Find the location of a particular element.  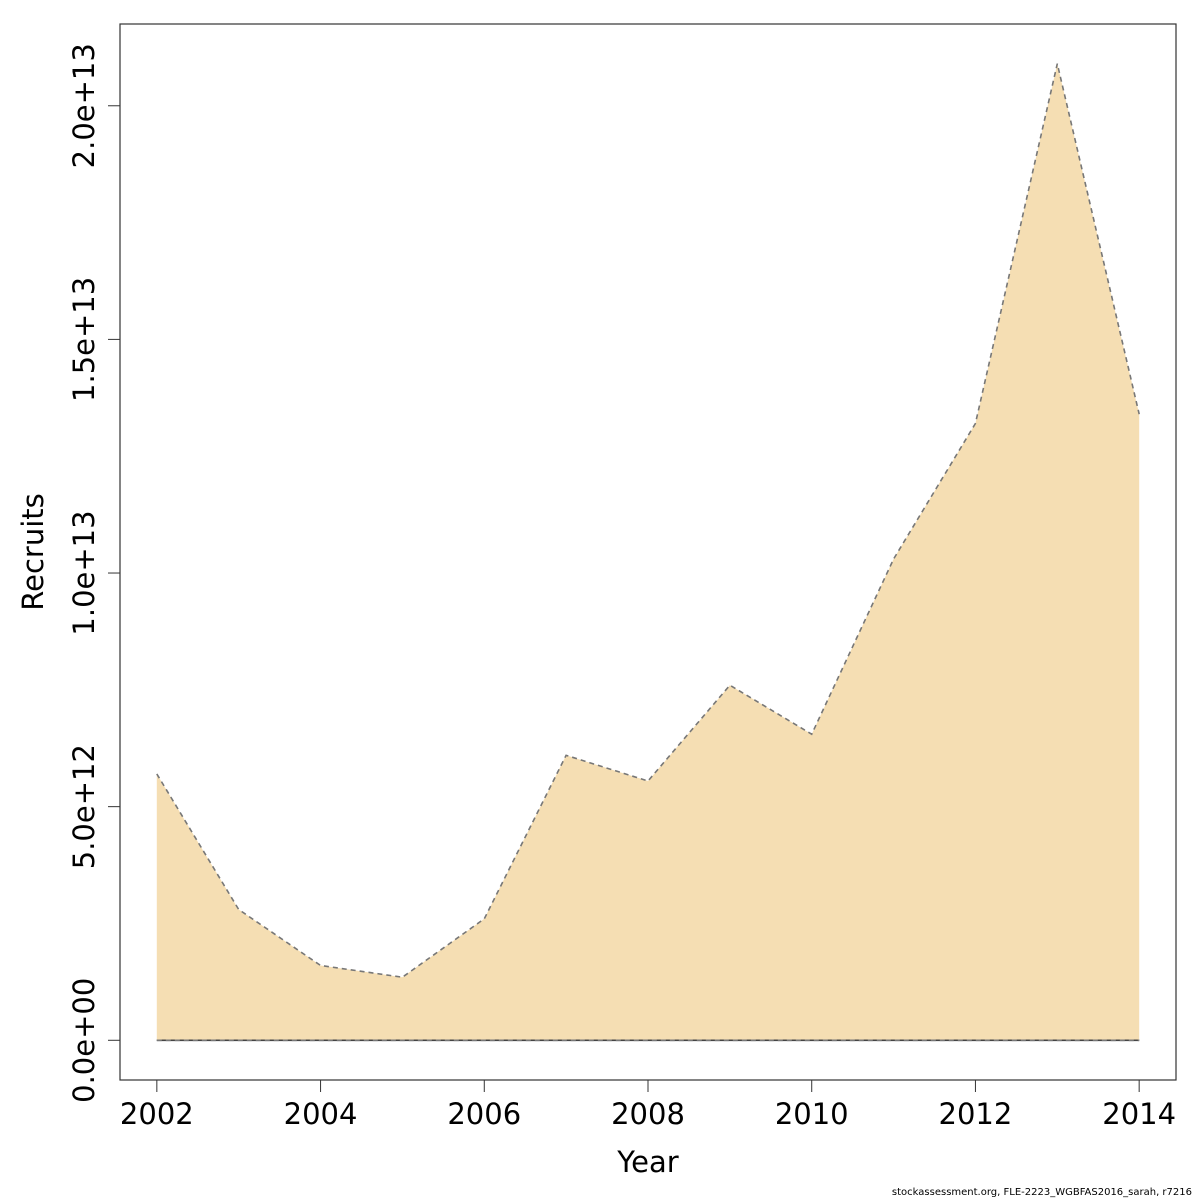

x-tick-label: 2012 is located at coordinates (976, 1114).